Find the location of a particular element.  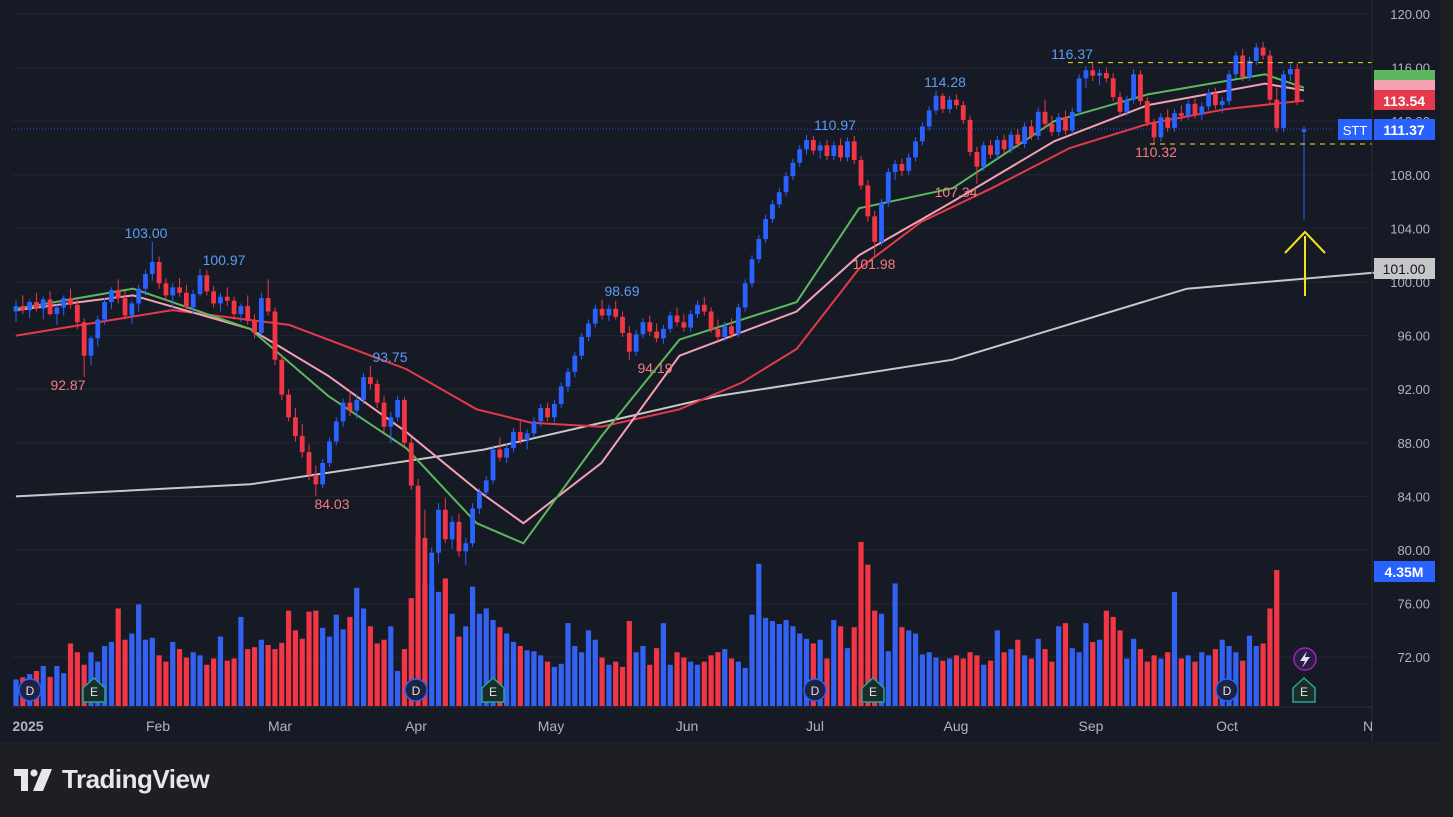

tradingview-logo: TradingView is located at coordinates (112, 779).